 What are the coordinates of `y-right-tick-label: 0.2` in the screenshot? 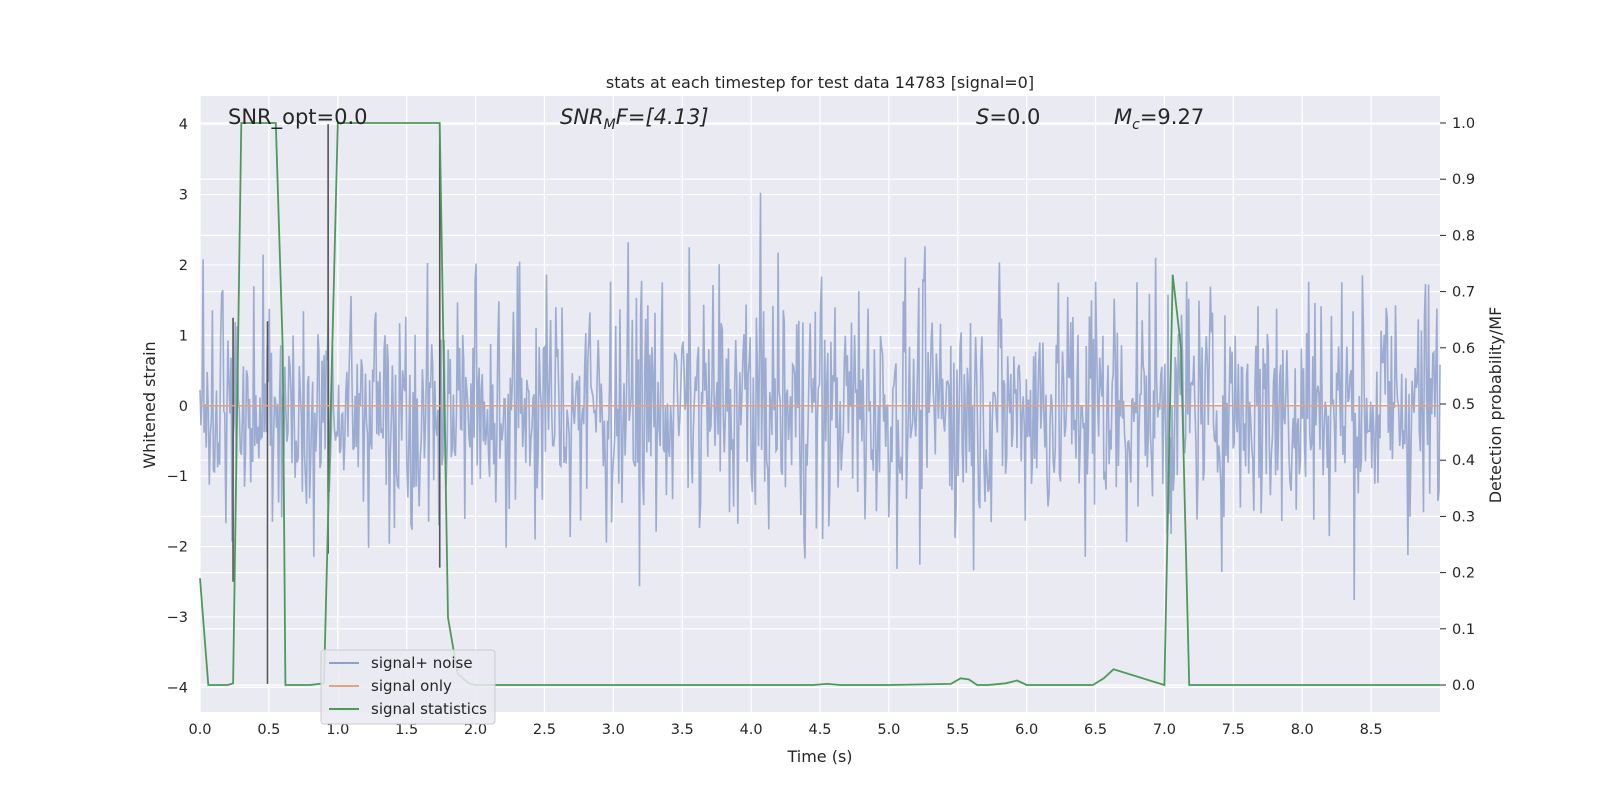 It's located at (1463, 574).